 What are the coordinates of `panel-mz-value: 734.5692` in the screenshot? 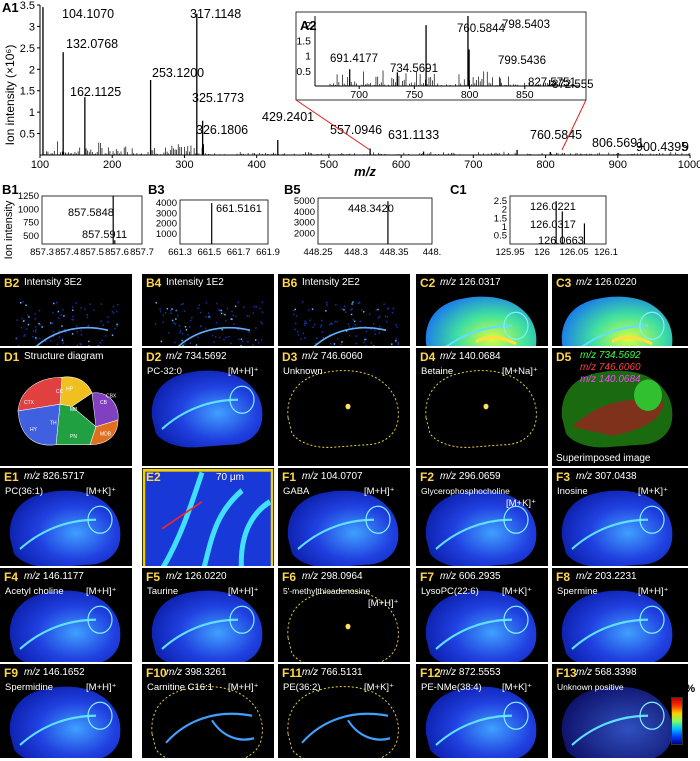 It's located at (205, 356).